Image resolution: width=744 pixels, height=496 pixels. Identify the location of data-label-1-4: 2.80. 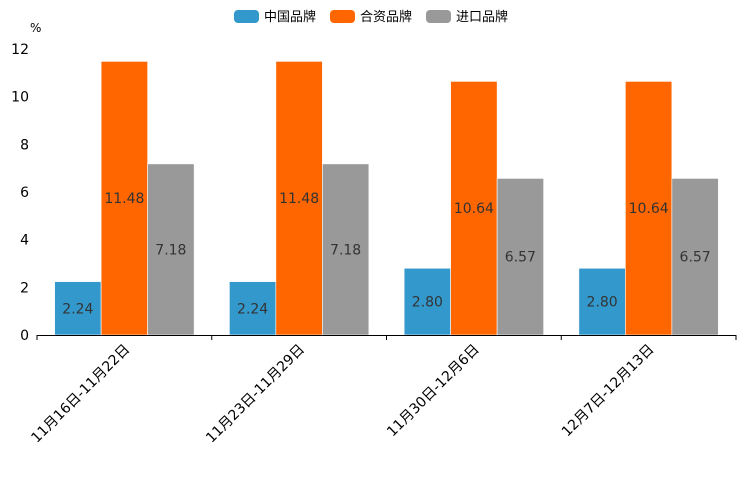
(602, 303).